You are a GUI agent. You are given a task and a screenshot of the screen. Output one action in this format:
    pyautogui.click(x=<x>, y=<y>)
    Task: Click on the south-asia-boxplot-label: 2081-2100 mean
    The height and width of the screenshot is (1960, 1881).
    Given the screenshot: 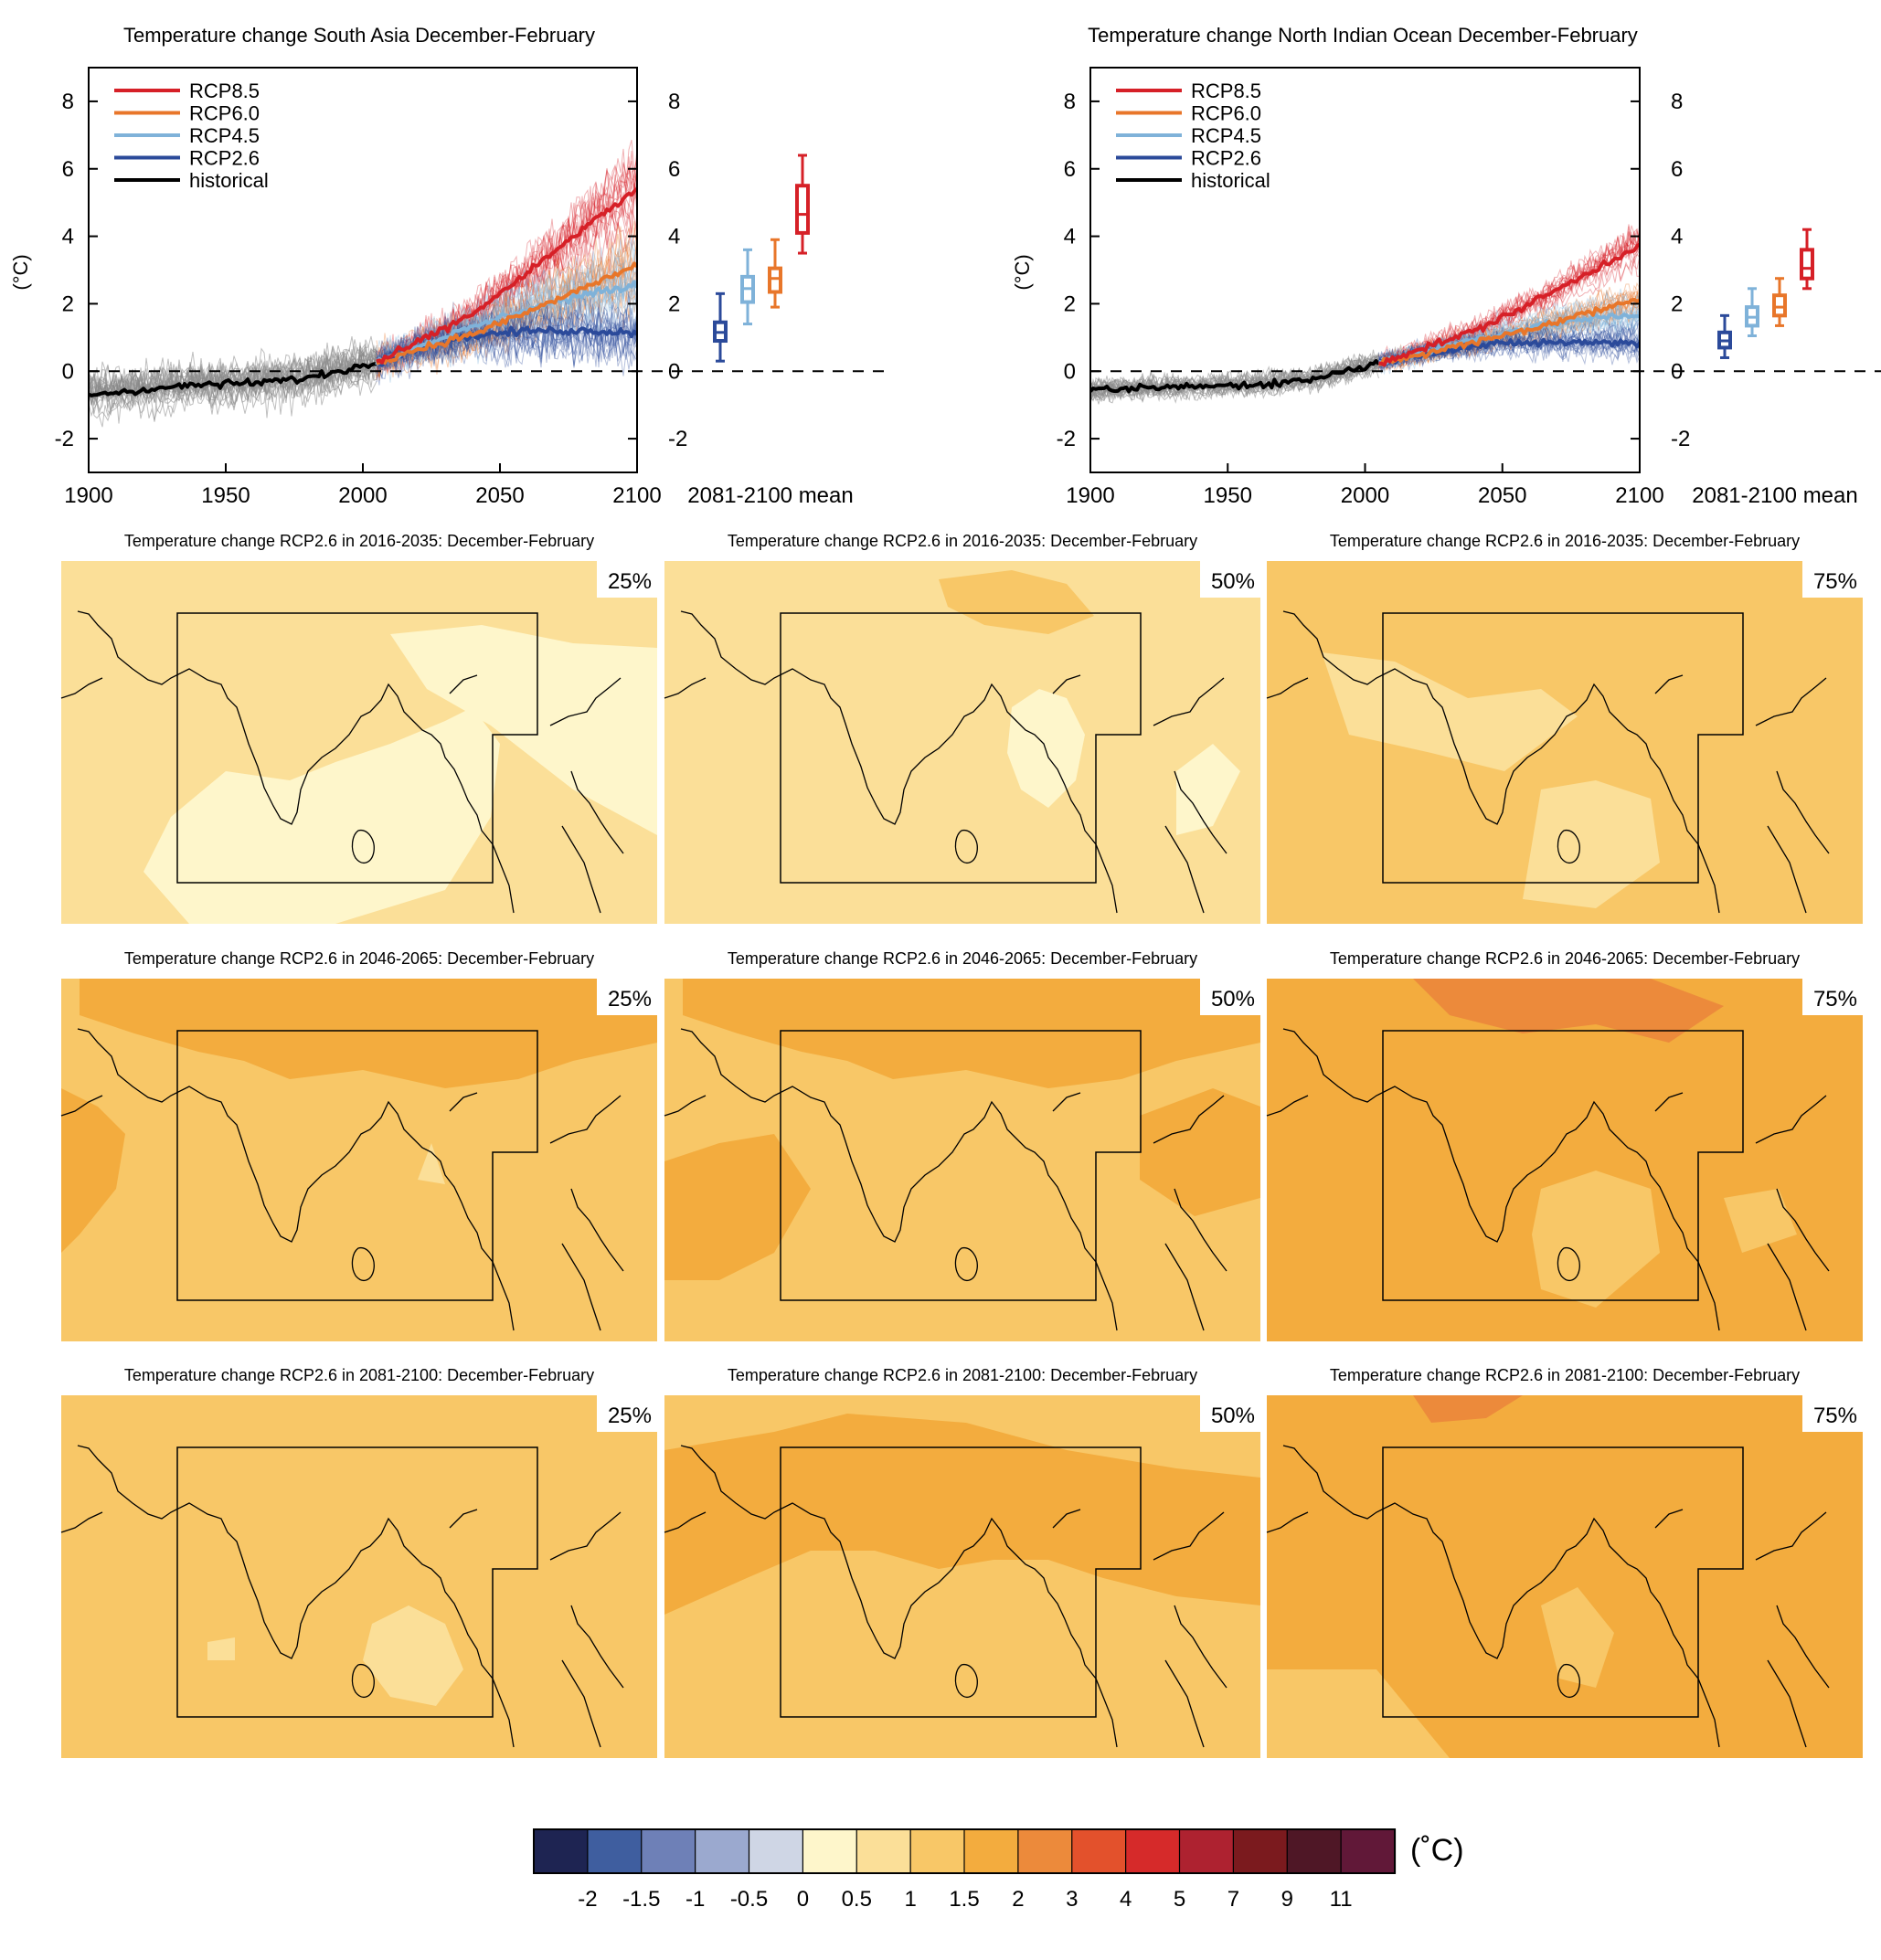 What is the action you would take?
    pyautogui.click(x=770, y=495)
    